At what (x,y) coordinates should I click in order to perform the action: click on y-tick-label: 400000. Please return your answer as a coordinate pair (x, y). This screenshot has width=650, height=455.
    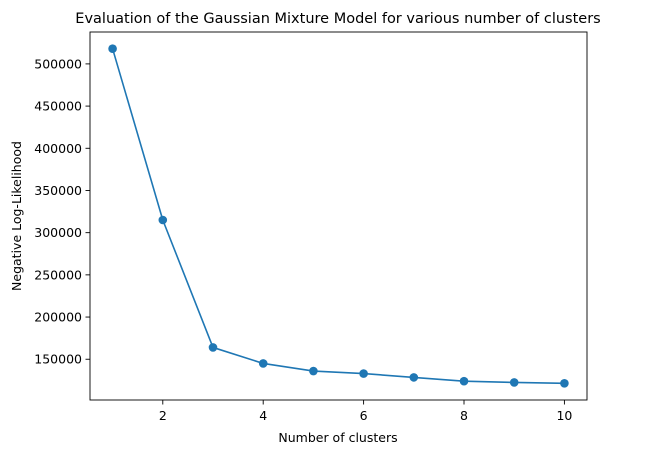
    Looking at the image, I should click on (58, 148).